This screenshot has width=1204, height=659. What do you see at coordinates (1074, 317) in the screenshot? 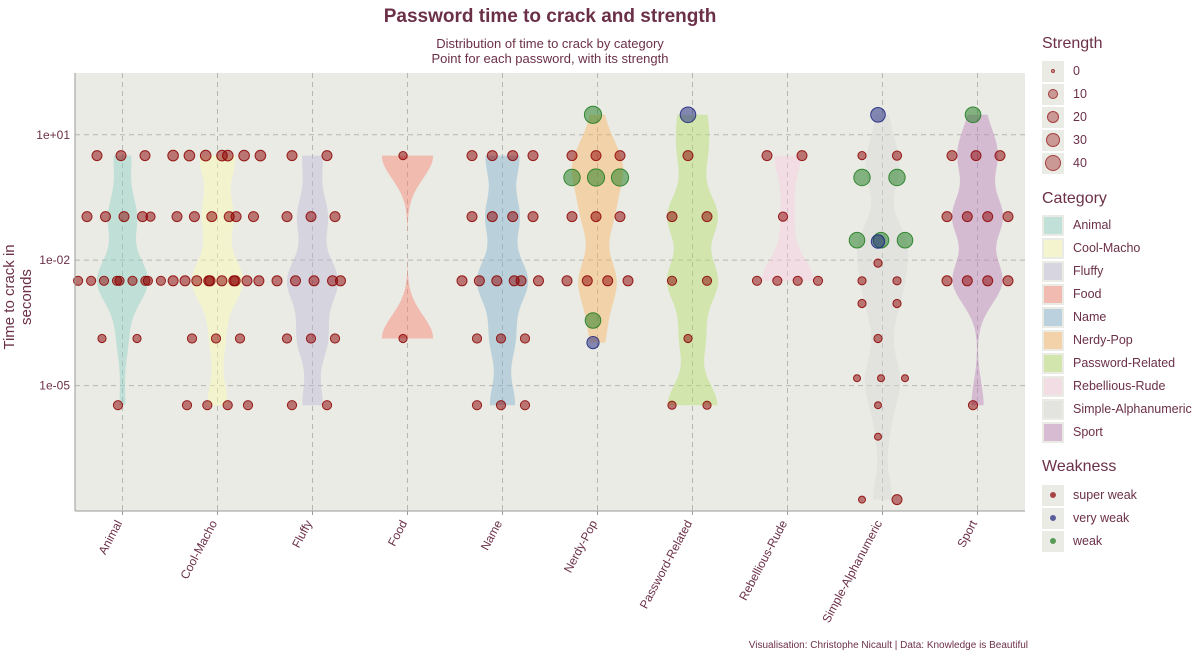
I see `legend-item-category: Name` at bounding box center [1074, 317].